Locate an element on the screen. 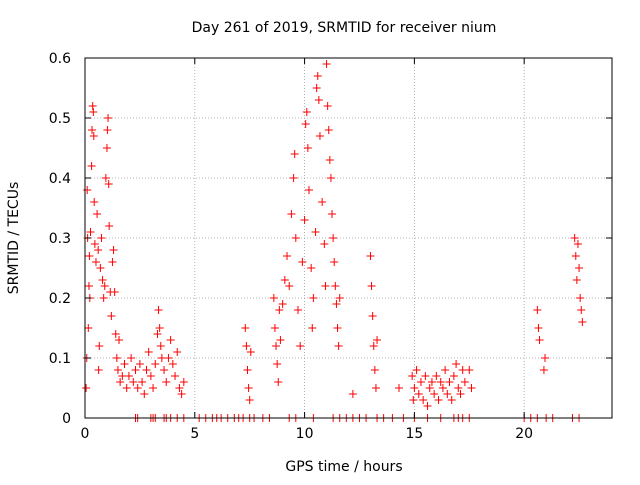  x-tick-label: 5 is located at coordinates (194, 434).